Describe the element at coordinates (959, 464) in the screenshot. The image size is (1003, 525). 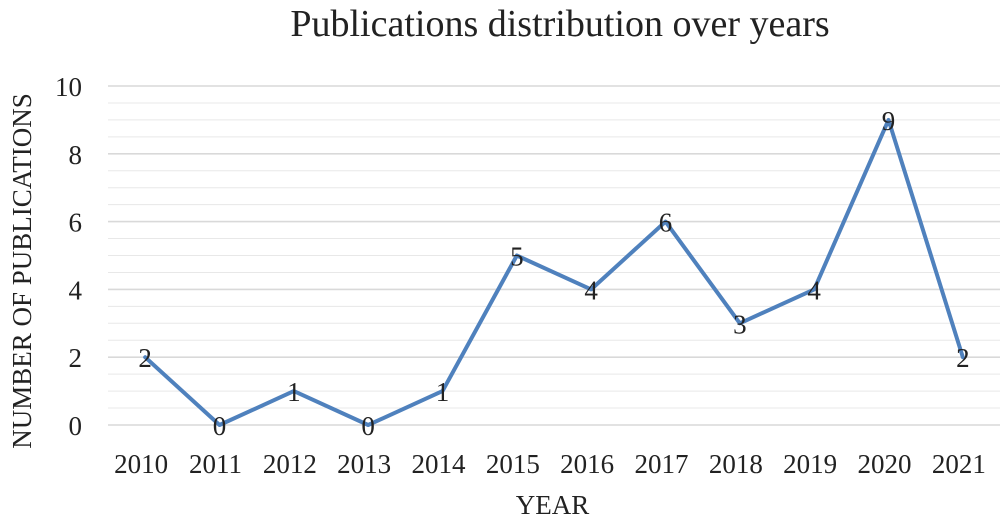
I see `x-tick-label: 2021` at that location.